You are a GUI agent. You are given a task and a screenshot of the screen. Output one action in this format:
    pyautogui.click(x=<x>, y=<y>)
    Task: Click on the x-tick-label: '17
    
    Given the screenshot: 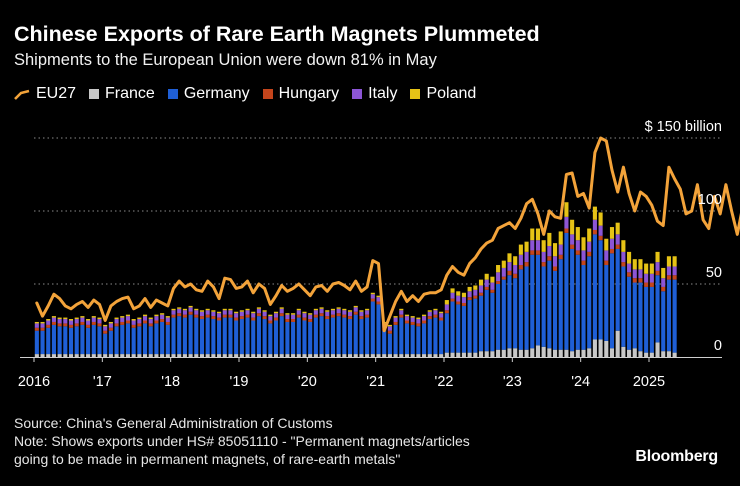 What is the action you would take?
    pyautogui.click(x=102, y=382)
    